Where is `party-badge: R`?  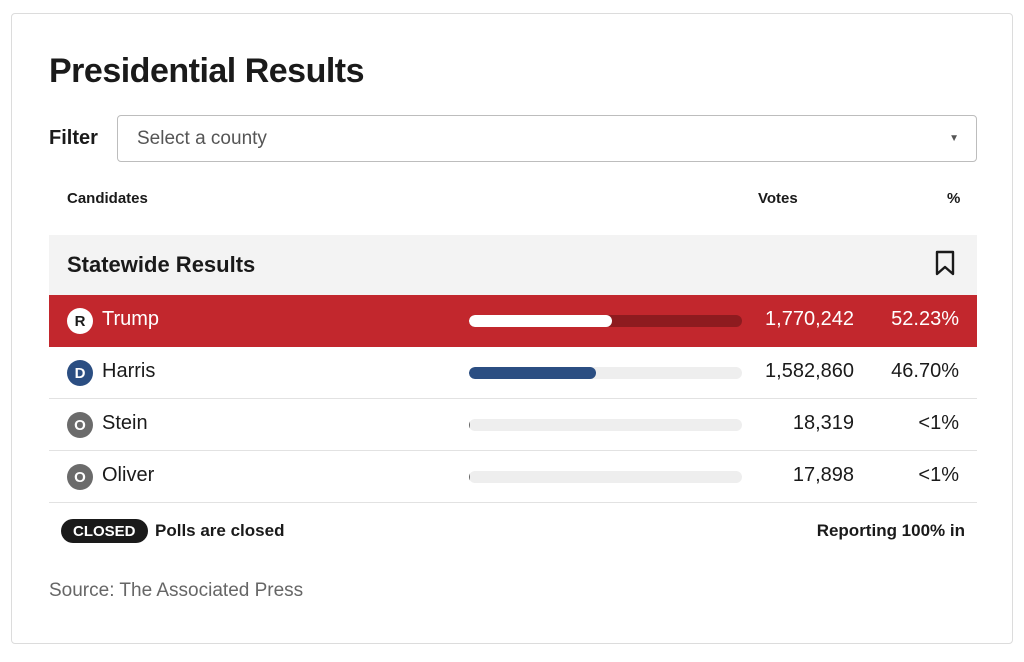
party-badge: R is located at coordinates (80, 321).